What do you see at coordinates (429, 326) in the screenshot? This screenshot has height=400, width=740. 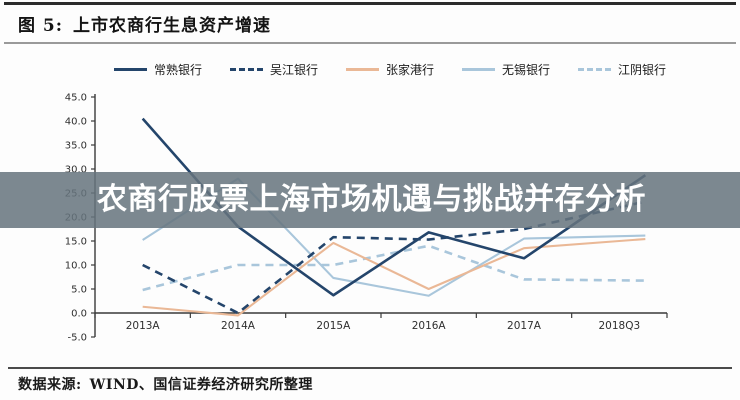 I see `axis-tick-label: 2016A` at bounding box center [429, 326].